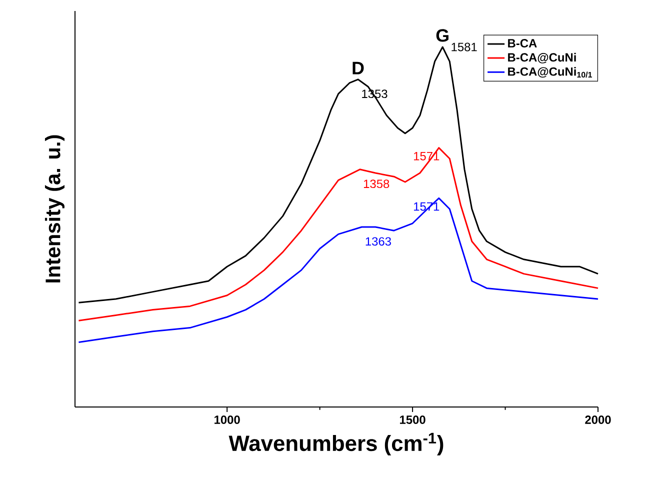 The height and width of the screenshot is (487, 656). What do you see at coordinates (54, 208) in the screenshot?
I see `y-axis-title: Intensity (a. u.)` at bounding box center [54, 208].